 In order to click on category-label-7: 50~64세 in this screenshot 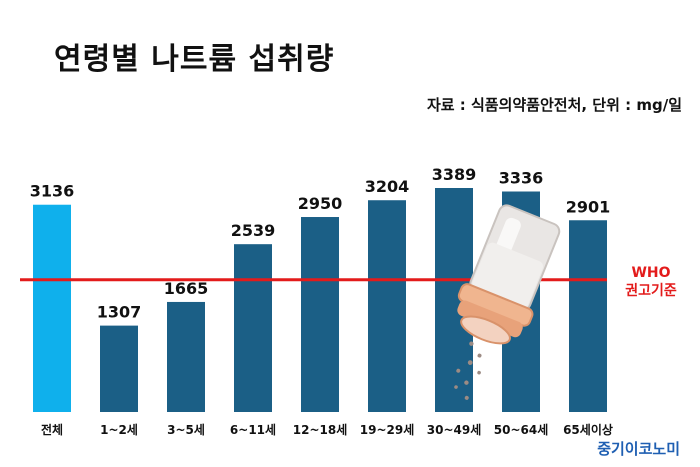, I will do `click(521, 429)`.